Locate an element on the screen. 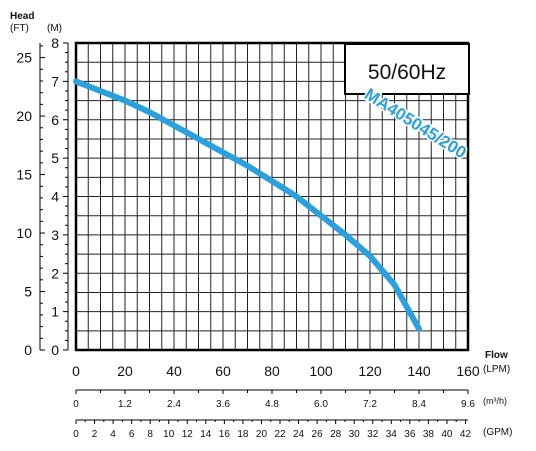 The height and width of the screenshot is (451, 536). x-tick-label-m3h: 8.4 is located at coordinates (419, 404).